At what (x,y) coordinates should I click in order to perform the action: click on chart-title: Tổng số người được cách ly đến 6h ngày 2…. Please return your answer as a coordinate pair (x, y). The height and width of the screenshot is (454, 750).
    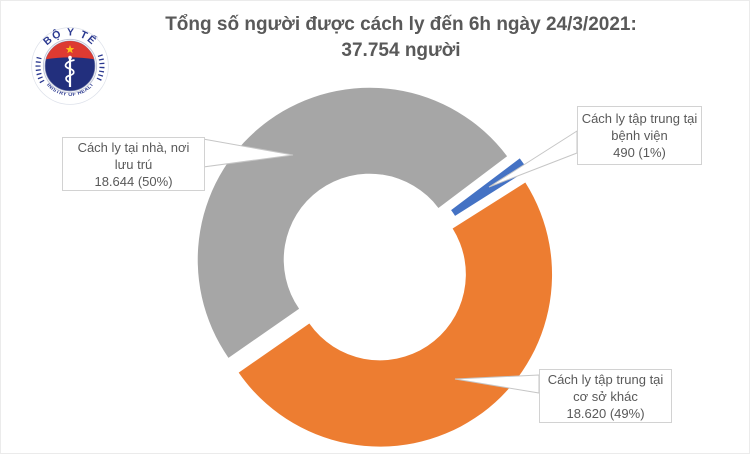
    Looking at the image, I should click on (400, 38).